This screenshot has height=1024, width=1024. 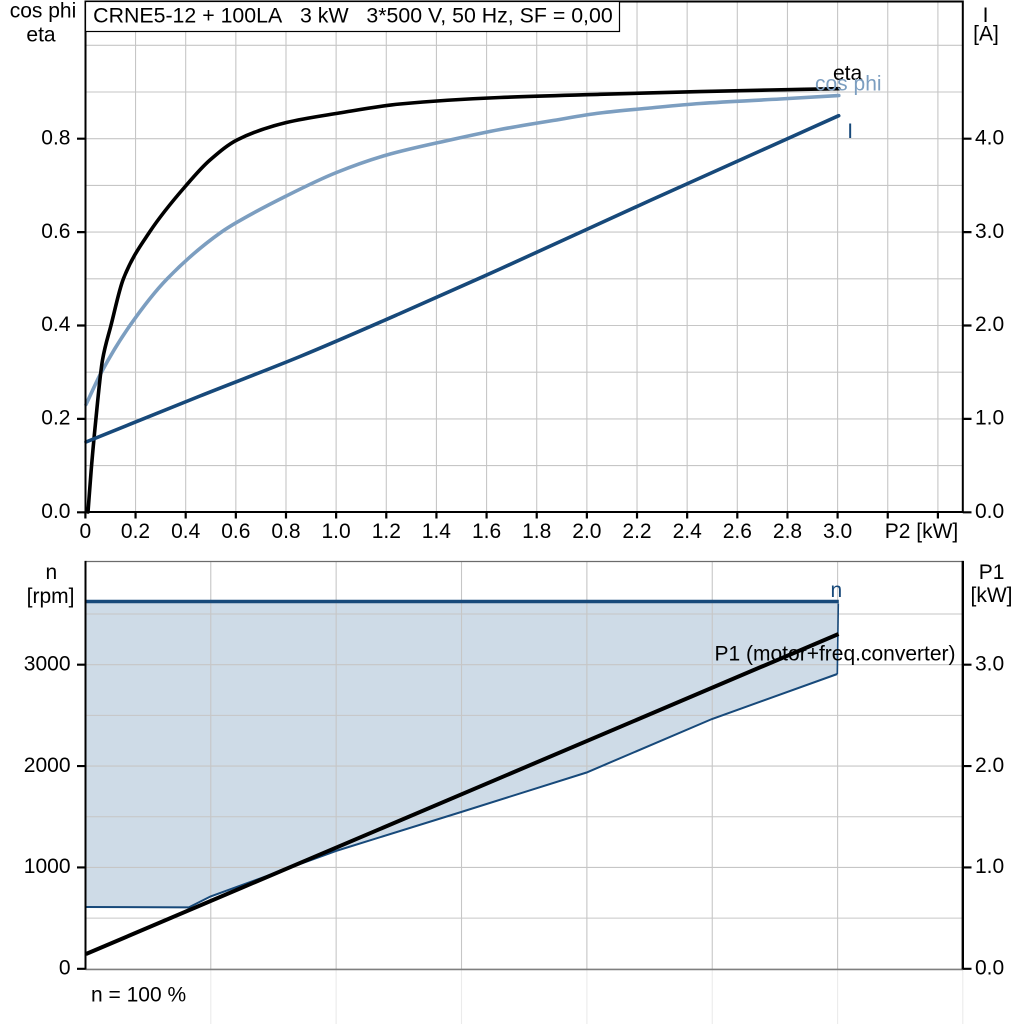 What do you see at coordinates (992, 595) in the screenshot?
I see `svg-text: [kW]` at bounding box center [992, 595].